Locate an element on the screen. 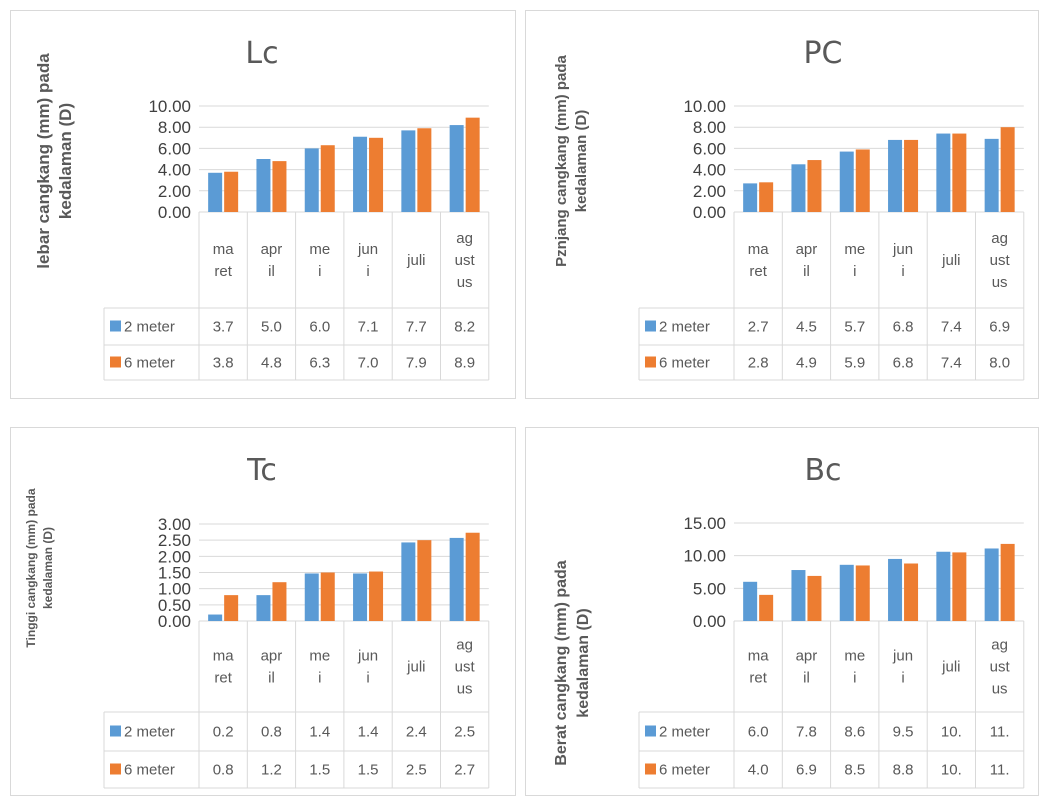 This screenshot has height=797, width=1039. y-axis-label-line: Berat cangkang (mm) pada is located at coordinates (561, 662).